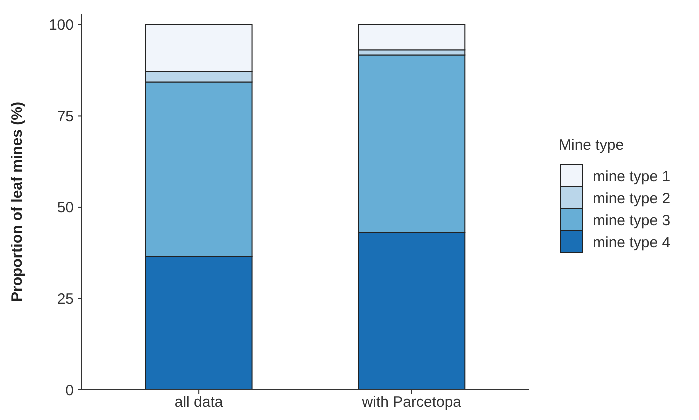  What do you see at coordinates (65, 299) in the screenshot?
I see `y-tick-label: 25` at bounding box center [65, 299].